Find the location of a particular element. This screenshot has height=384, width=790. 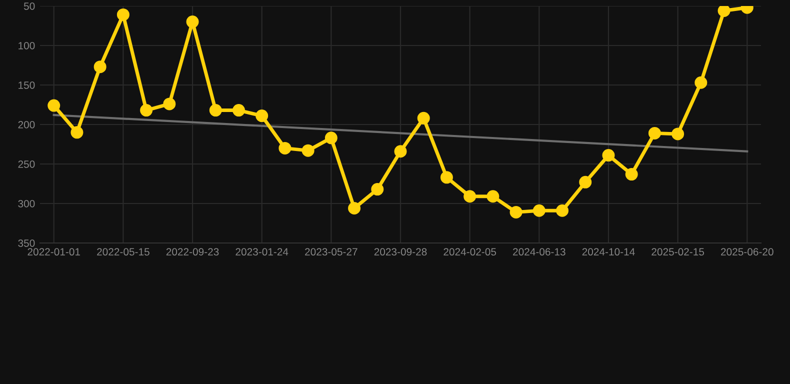

y-tick-label: 250 is located at coordinates (26, 164).